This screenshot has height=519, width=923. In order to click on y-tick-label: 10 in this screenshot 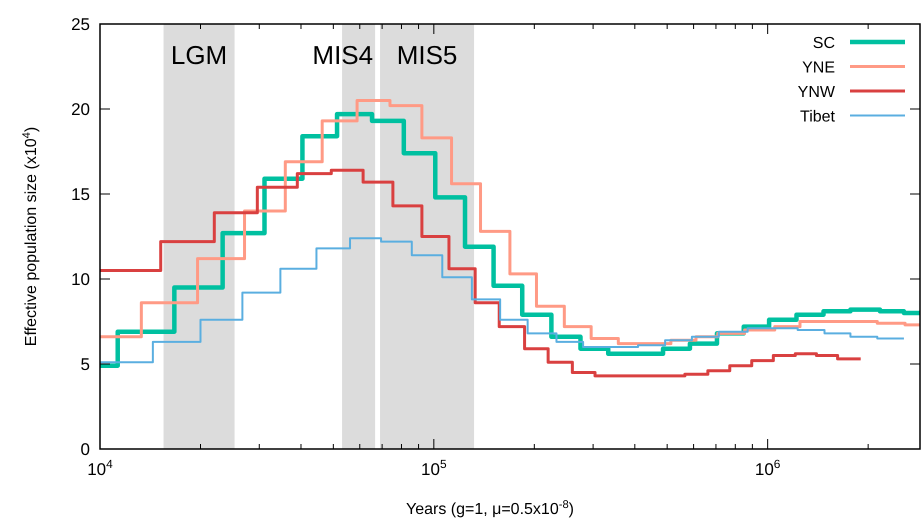, I will do `click(80, 279)`.